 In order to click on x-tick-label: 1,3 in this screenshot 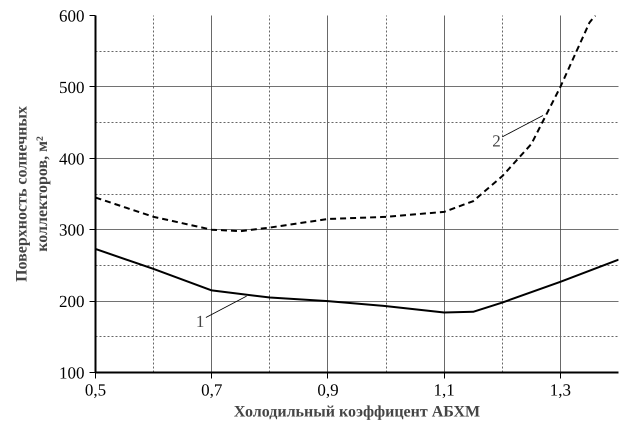, I will do `click(561, 390)`.